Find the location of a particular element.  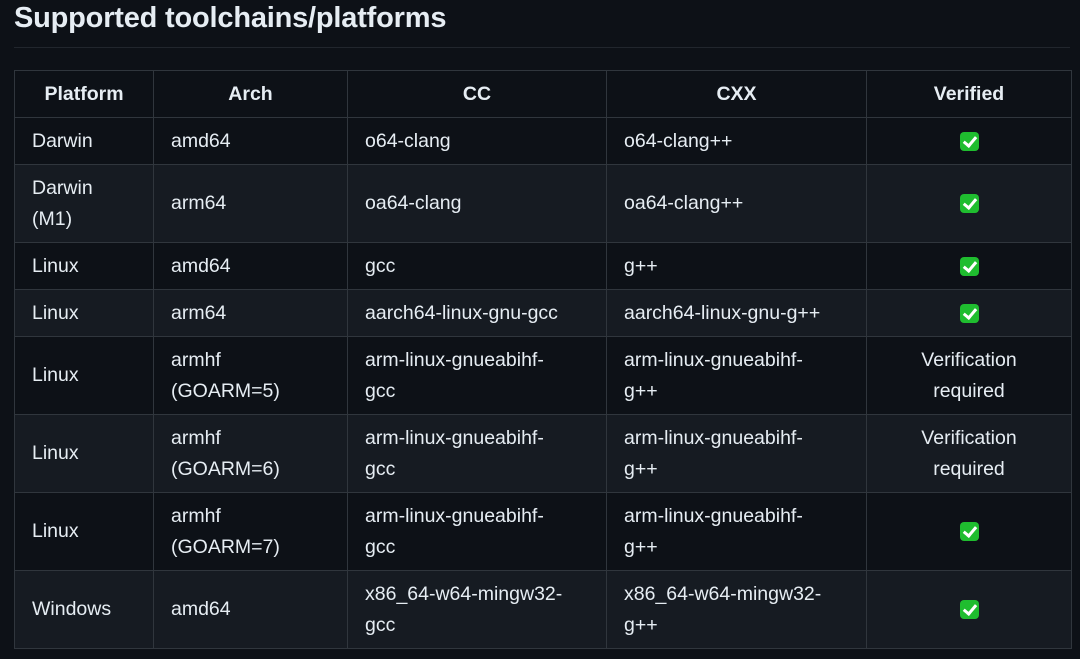

table-header-row: Platform Arch CC CXX Verified is located at coordinates (543, 94).